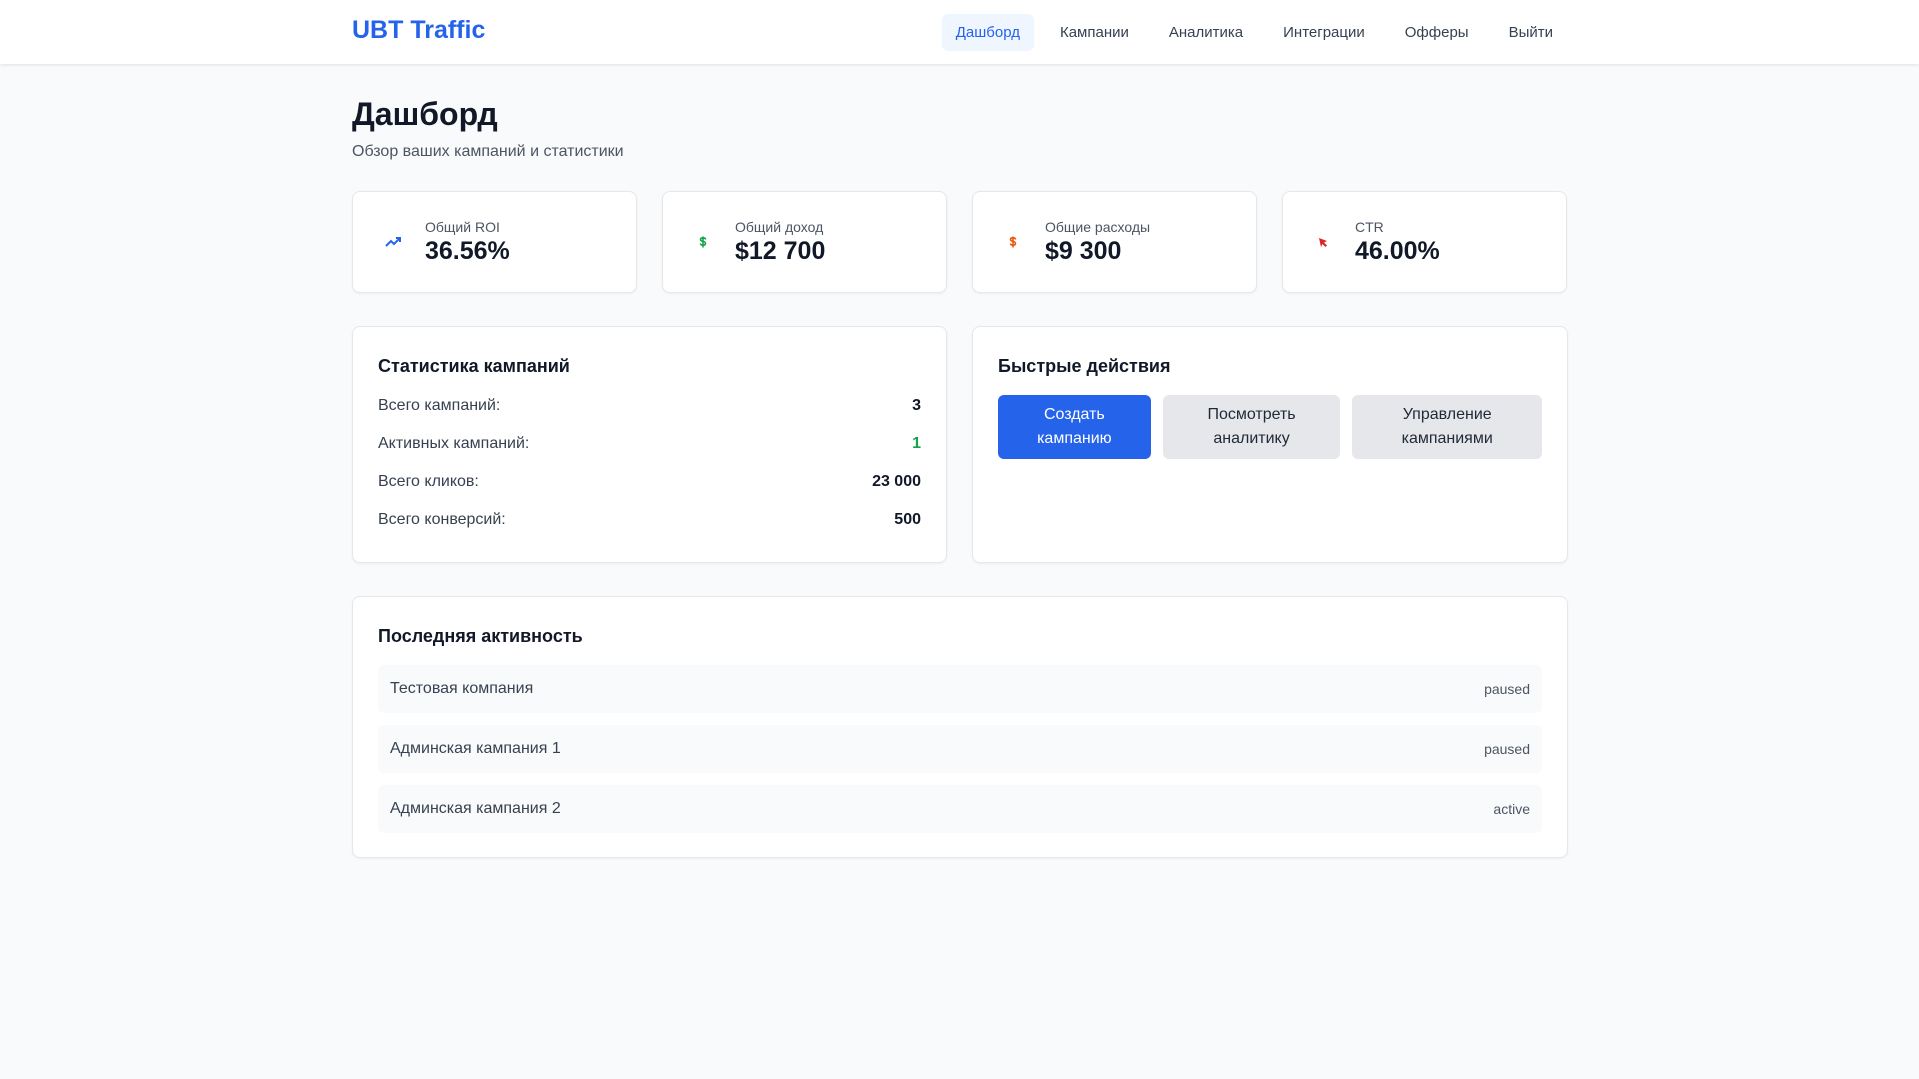  Describe the element at coordinates (419, 30) in the screenshot. I see `logo: UBT Traffic` at that location.